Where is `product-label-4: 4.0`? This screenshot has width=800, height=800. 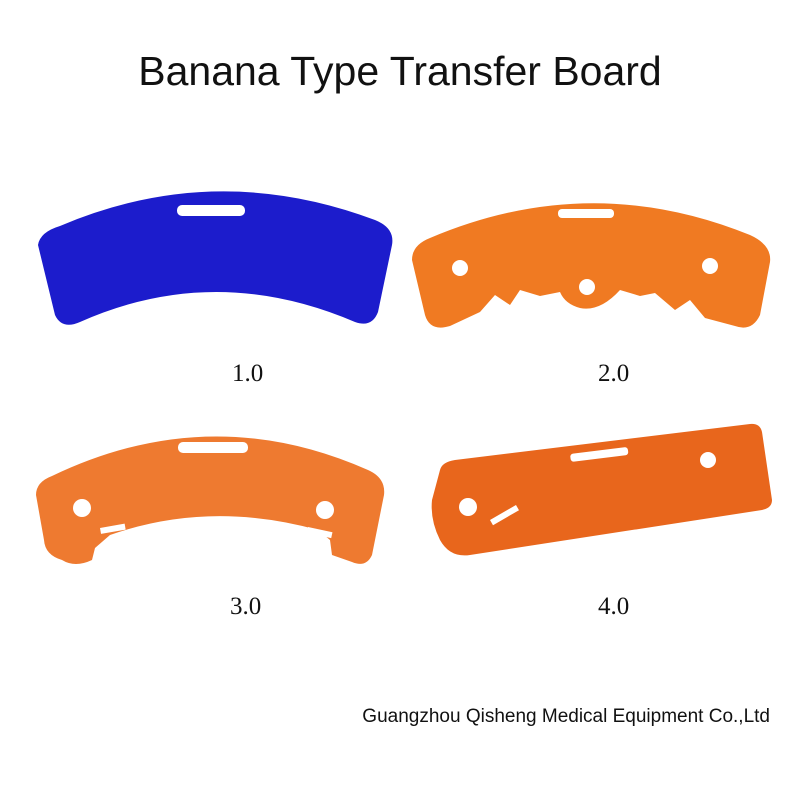 product-label-4: 4.0 is located at coordinates (614, 606).